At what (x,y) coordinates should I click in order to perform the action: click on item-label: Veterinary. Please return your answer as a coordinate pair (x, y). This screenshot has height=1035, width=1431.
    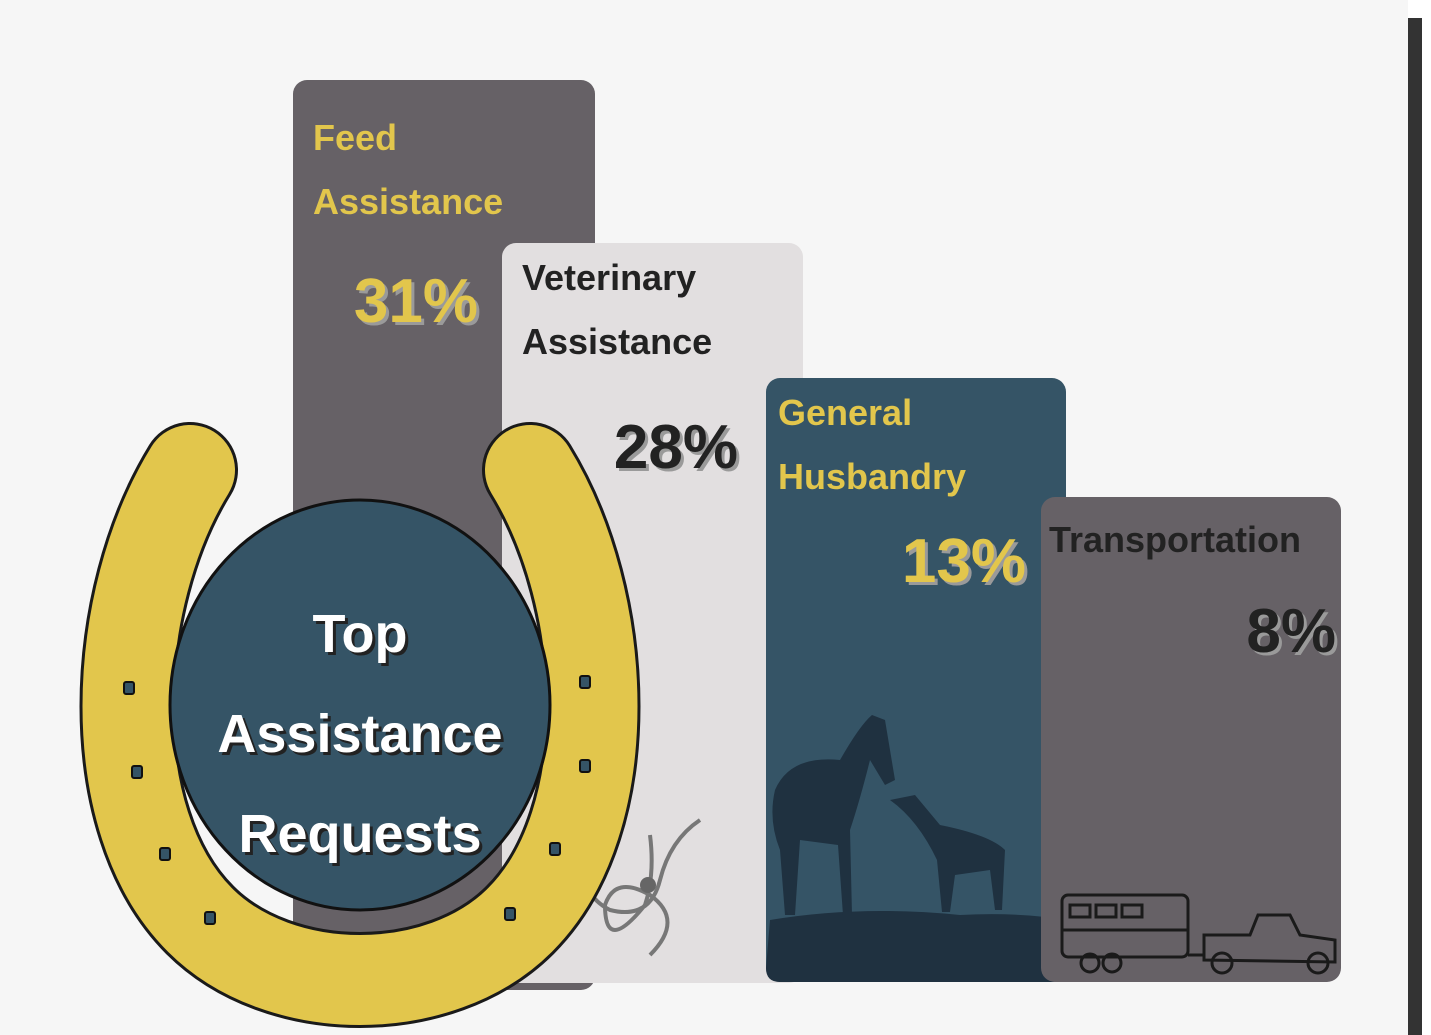
    Looking at the image, I should click on (609, 277).